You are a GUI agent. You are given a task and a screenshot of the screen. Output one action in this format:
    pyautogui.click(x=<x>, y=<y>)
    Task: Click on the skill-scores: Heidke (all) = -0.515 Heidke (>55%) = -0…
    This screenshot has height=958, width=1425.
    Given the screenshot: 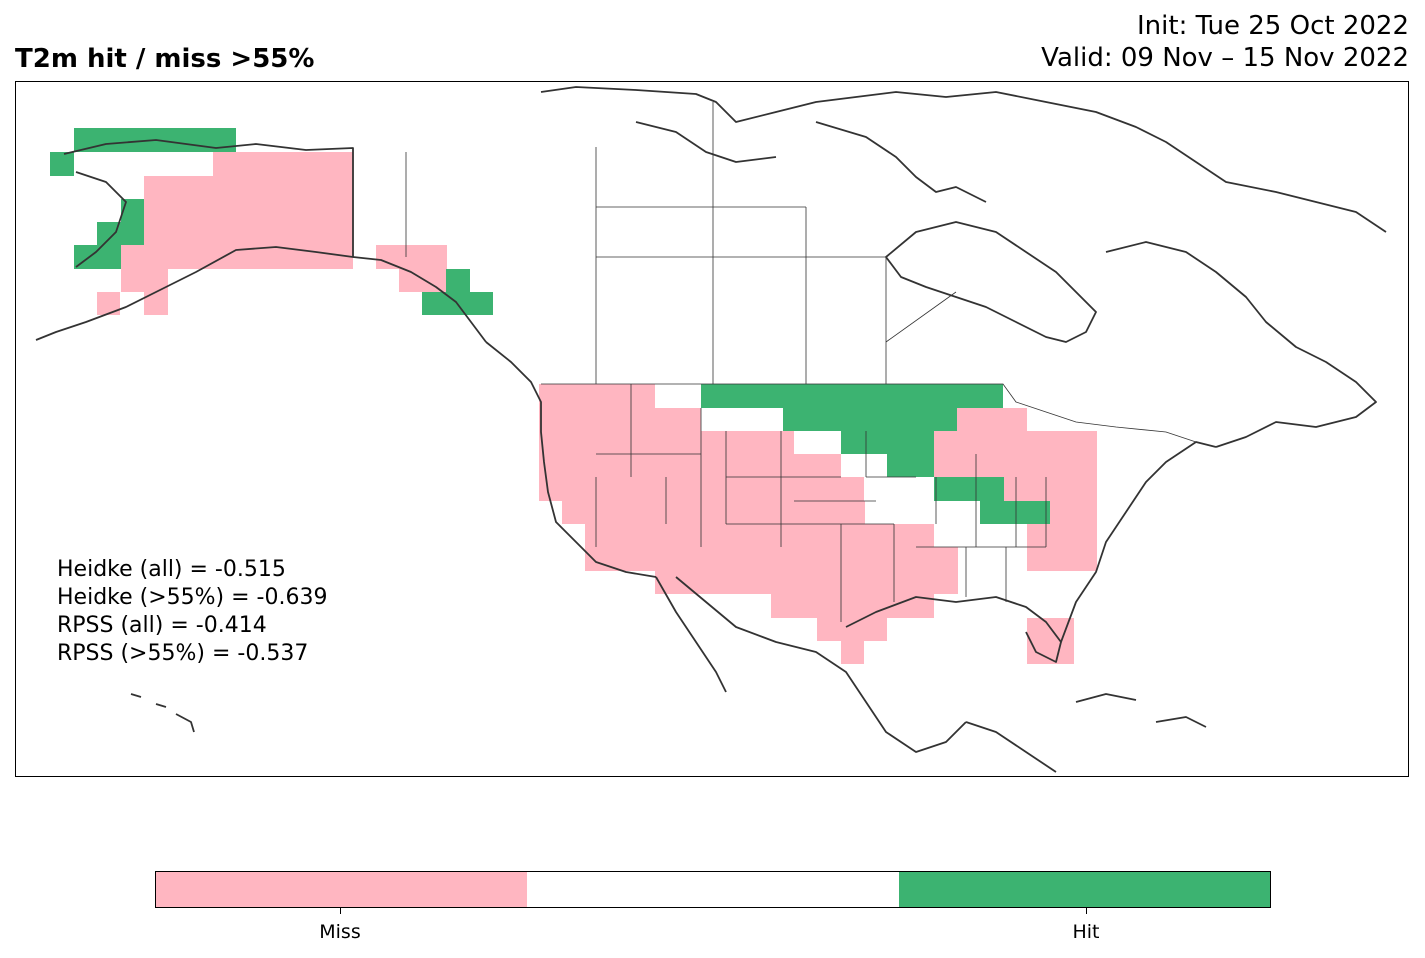 What is the action you would take?
    pyautogui.click(x=192, y=612)
    